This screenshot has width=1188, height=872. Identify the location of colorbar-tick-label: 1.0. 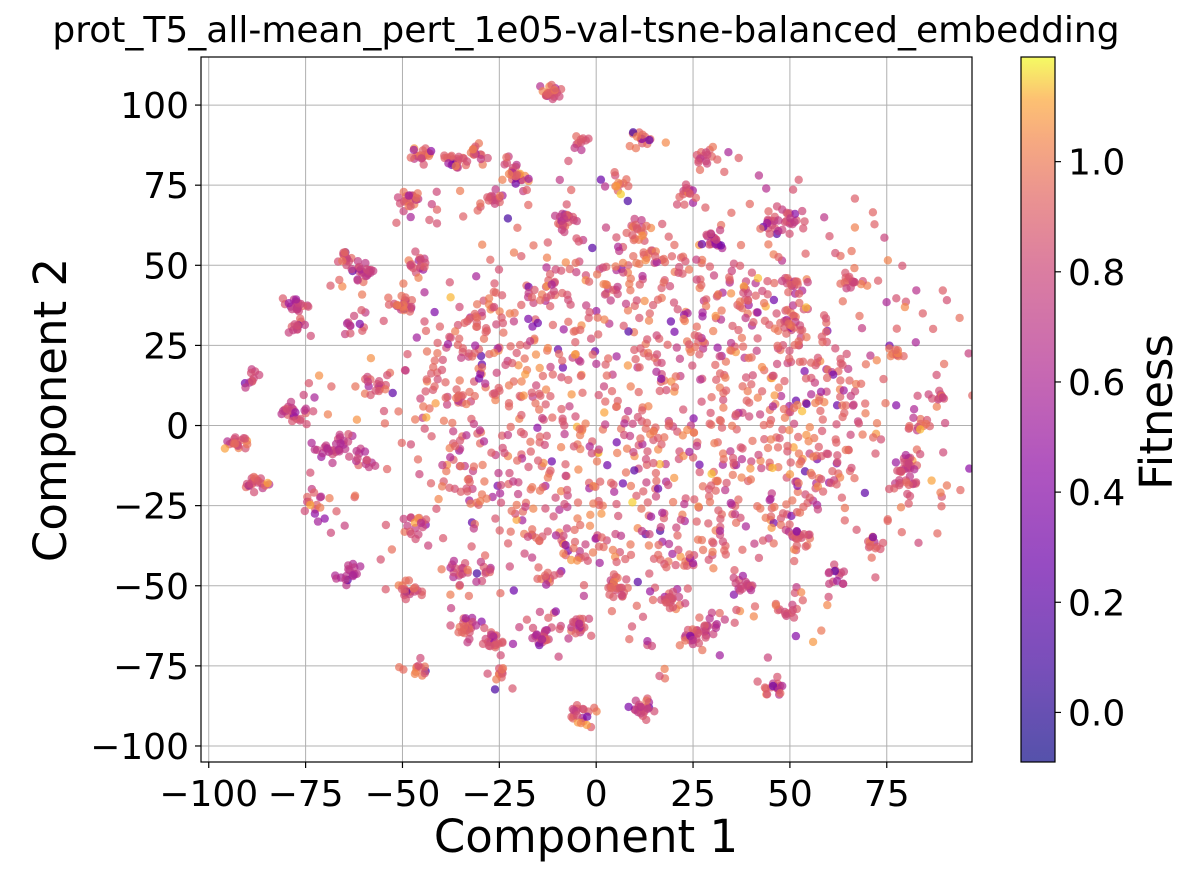
(1096, 163).